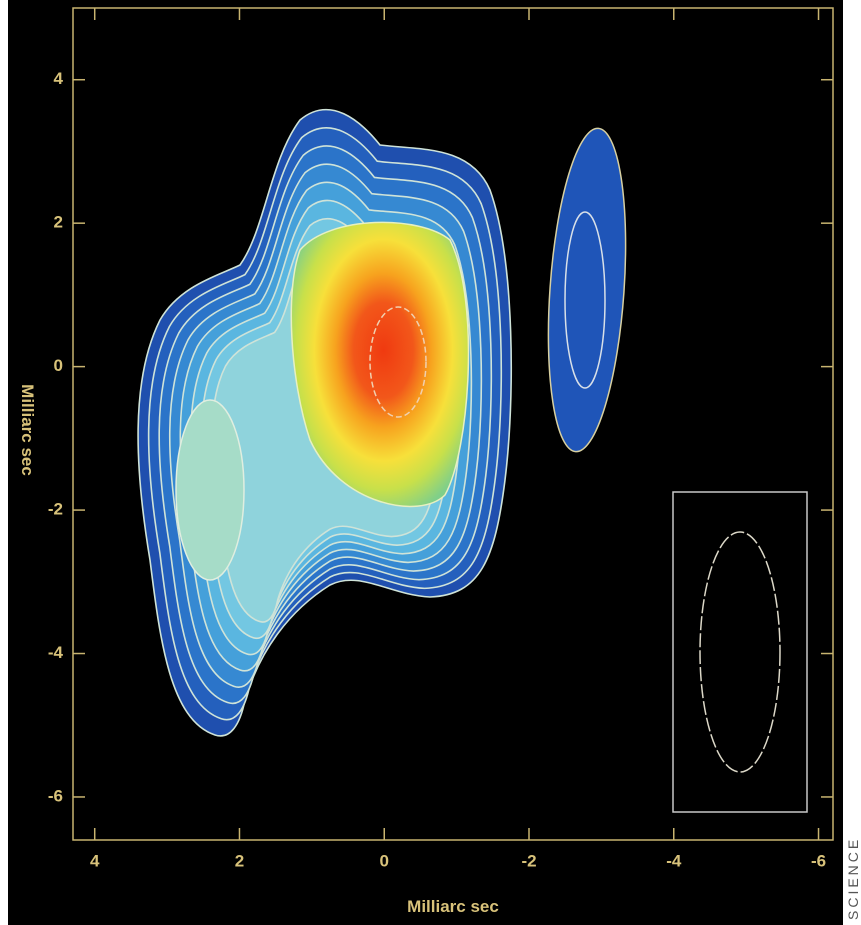 The width and height of the screenshot is (861, 925). Describe the element at coordinates (58, 222) in the screenshot. I see `y-tick-label: 2` at that location.